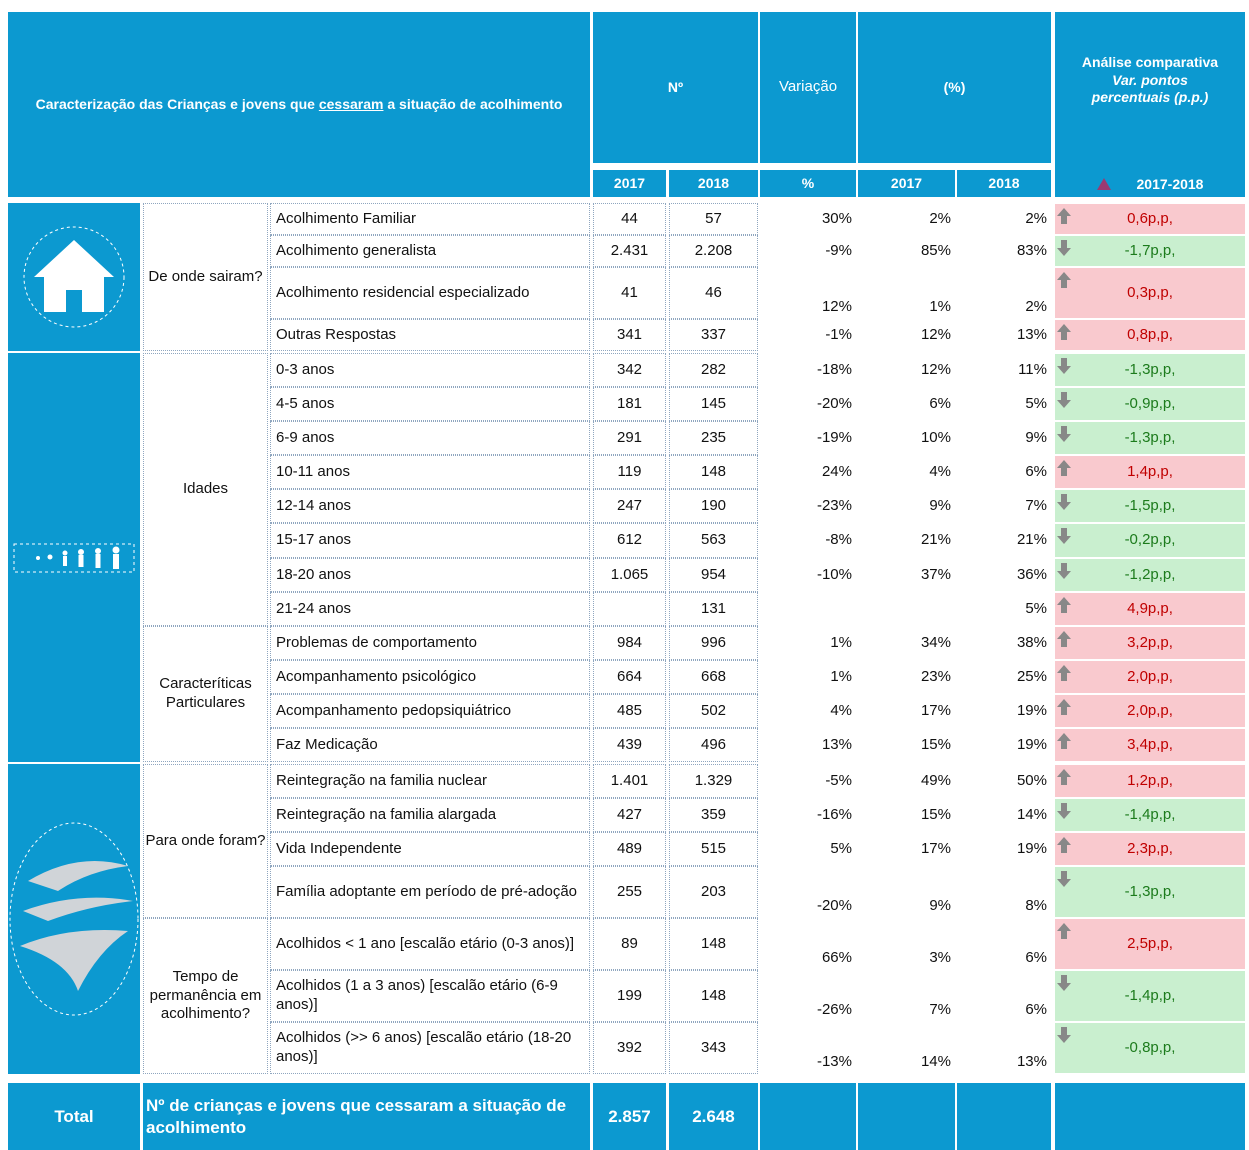 This screenshot has width=1249, height=1150. I want to click on pp-value: 0,8p,p,, so click(1150, 334).